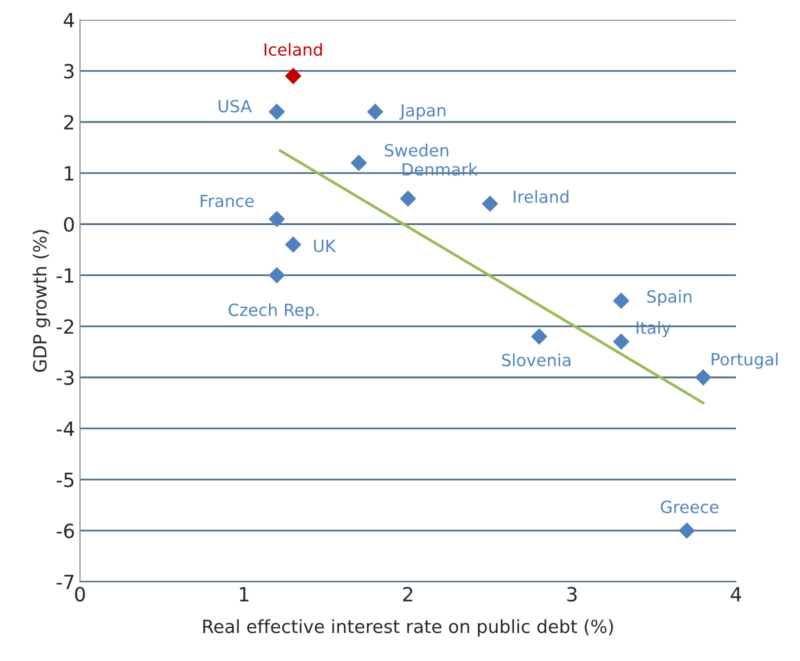  Describe the element at coordinates (227, 201) in the screenshot. I see `series-label: France` at that location.